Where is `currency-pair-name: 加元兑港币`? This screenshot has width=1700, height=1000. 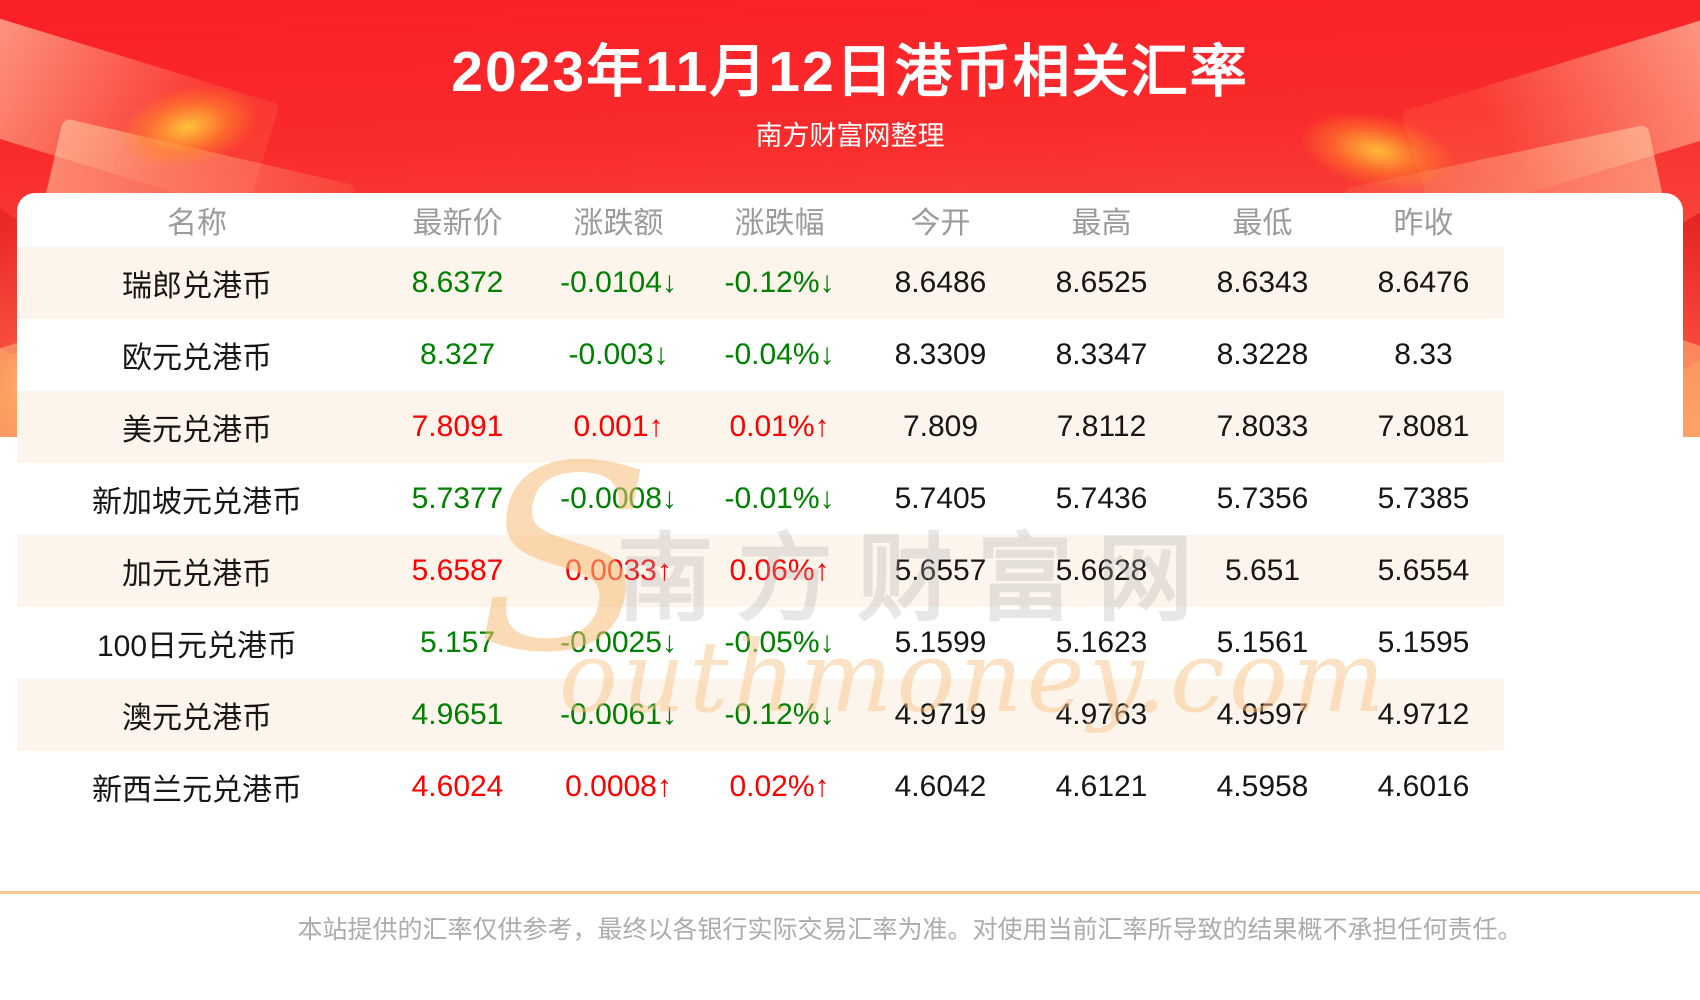 currency-pair-name: 加元兑港币 is located at coordinates (197, 574).